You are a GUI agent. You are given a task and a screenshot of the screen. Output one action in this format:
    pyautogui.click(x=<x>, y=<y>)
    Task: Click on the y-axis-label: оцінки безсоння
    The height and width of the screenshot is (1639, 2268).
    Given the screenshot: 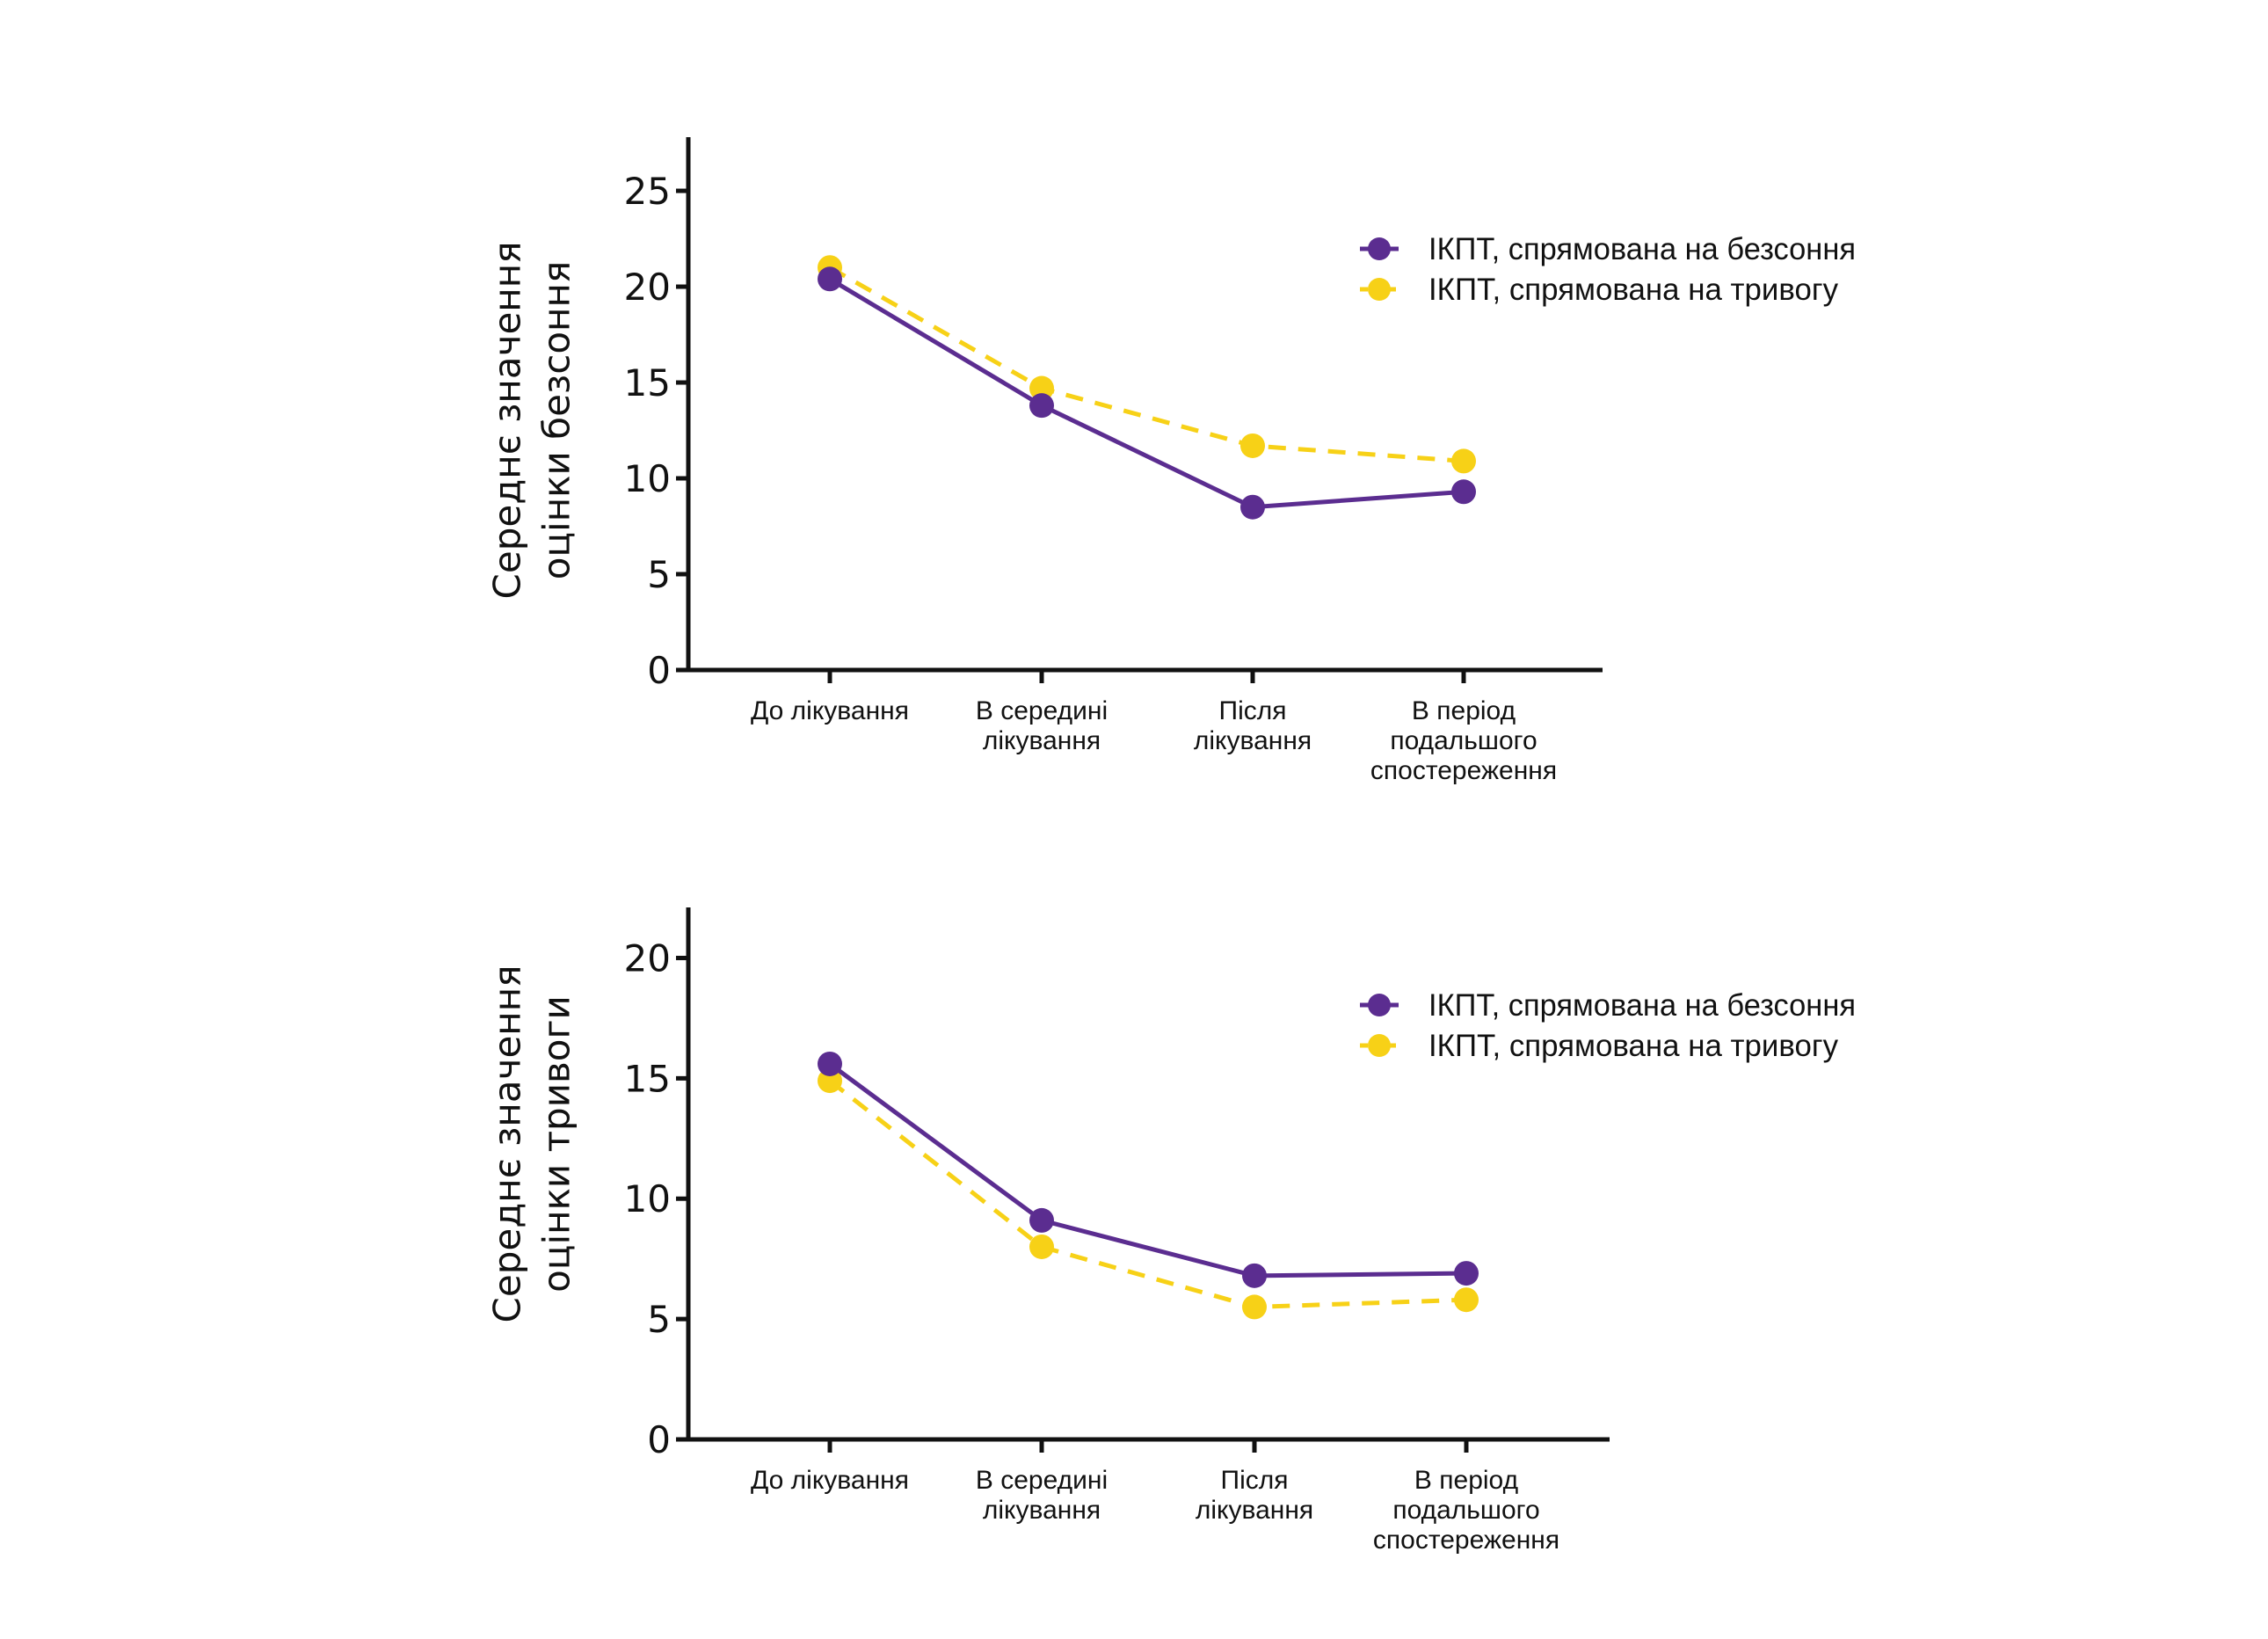 What is the action you would take?
    pyautogui.click(x=557, y=420)
    